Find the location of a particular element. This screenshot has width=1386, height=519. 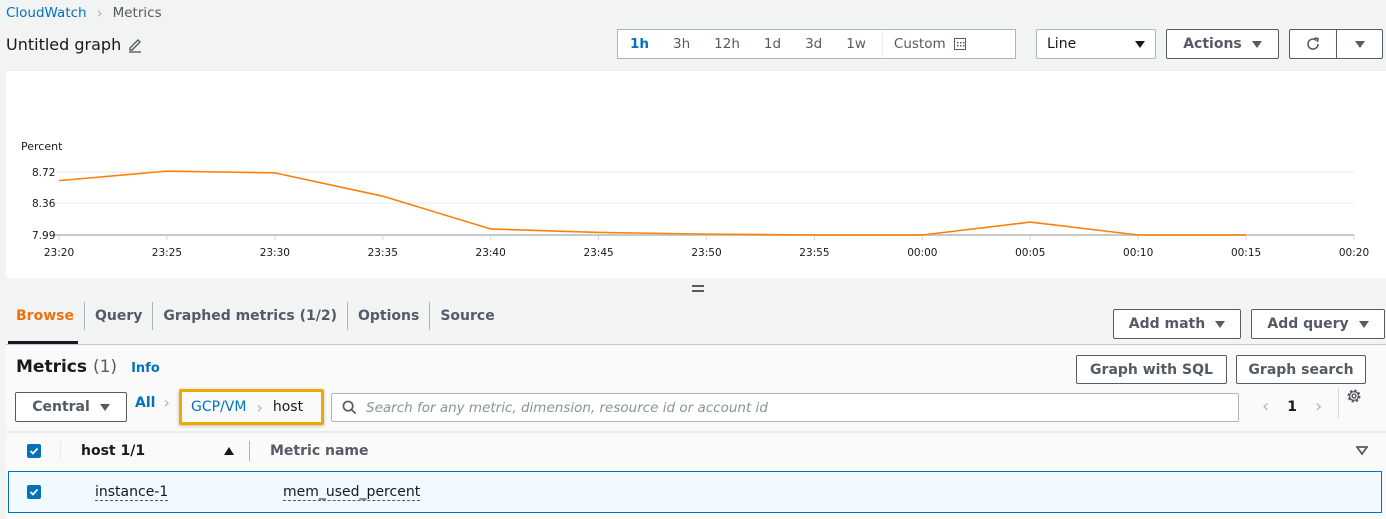

cell-host: instance-1 is located at coordinates (132, 492).